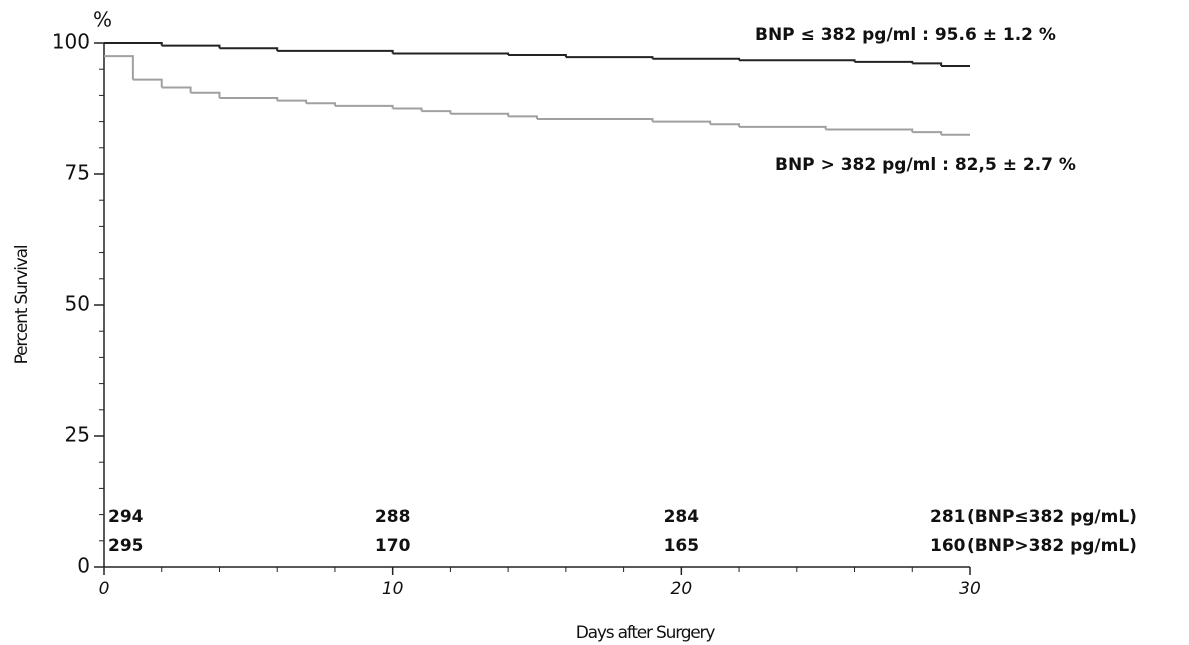 Image resolution: width=1189 pixels, height=645 pixels. Describe the element at coordinates (126, 517) in the screenshot. I see `at-risk-count: 294` at that location.